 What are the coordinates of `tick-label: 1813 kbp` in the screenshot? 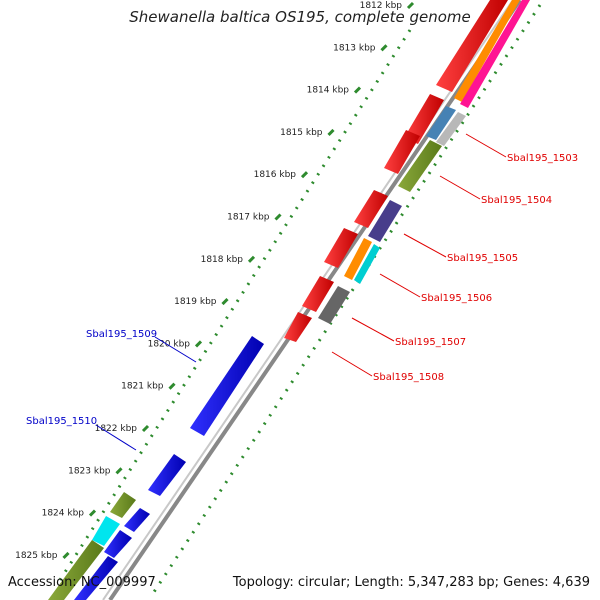 It's located at (354, 48).